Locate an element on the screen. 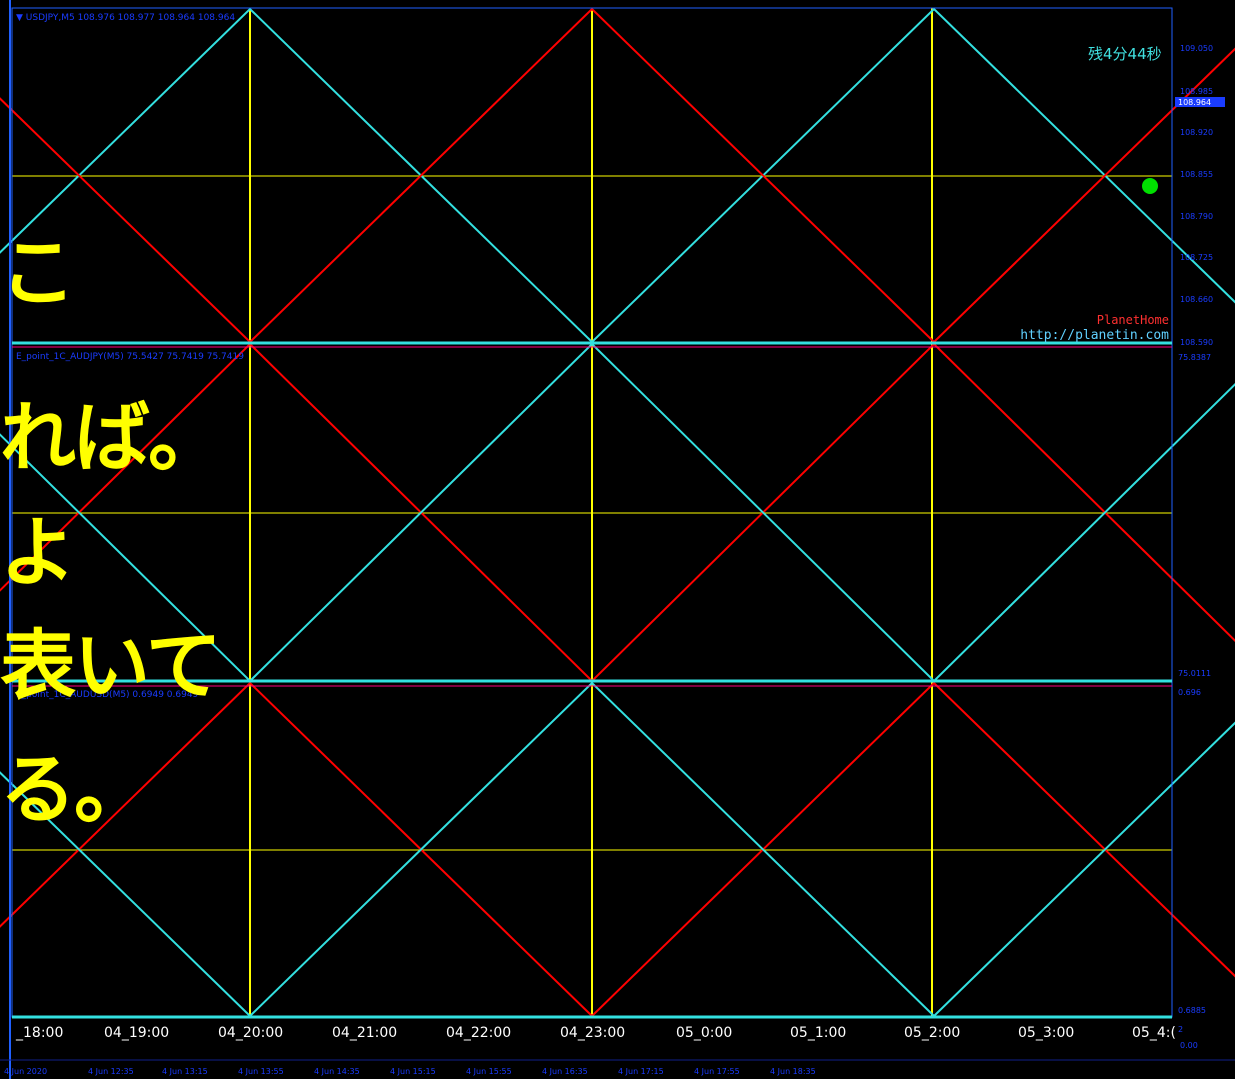 This screenshot has height=1079, width=1235. current-price-label: 108.964 is located at coordinates (1194, 102).